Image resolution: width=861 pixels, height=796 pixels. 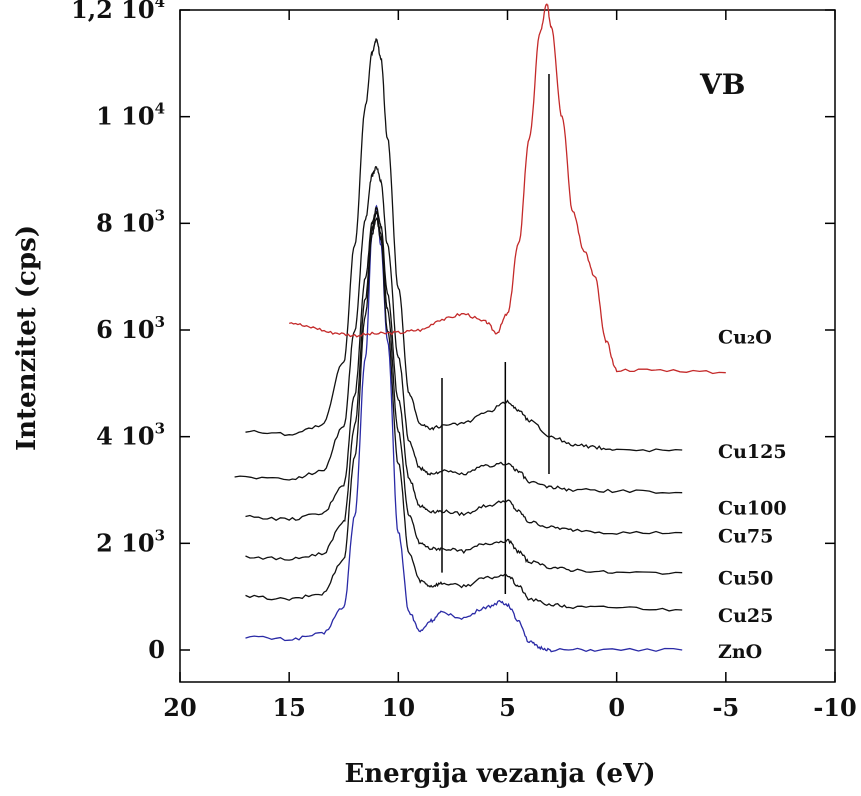 What do you see at coordinates (722, 84) in the screenshot?
I see `panel-label: VB` at bounding box center [722, 84].